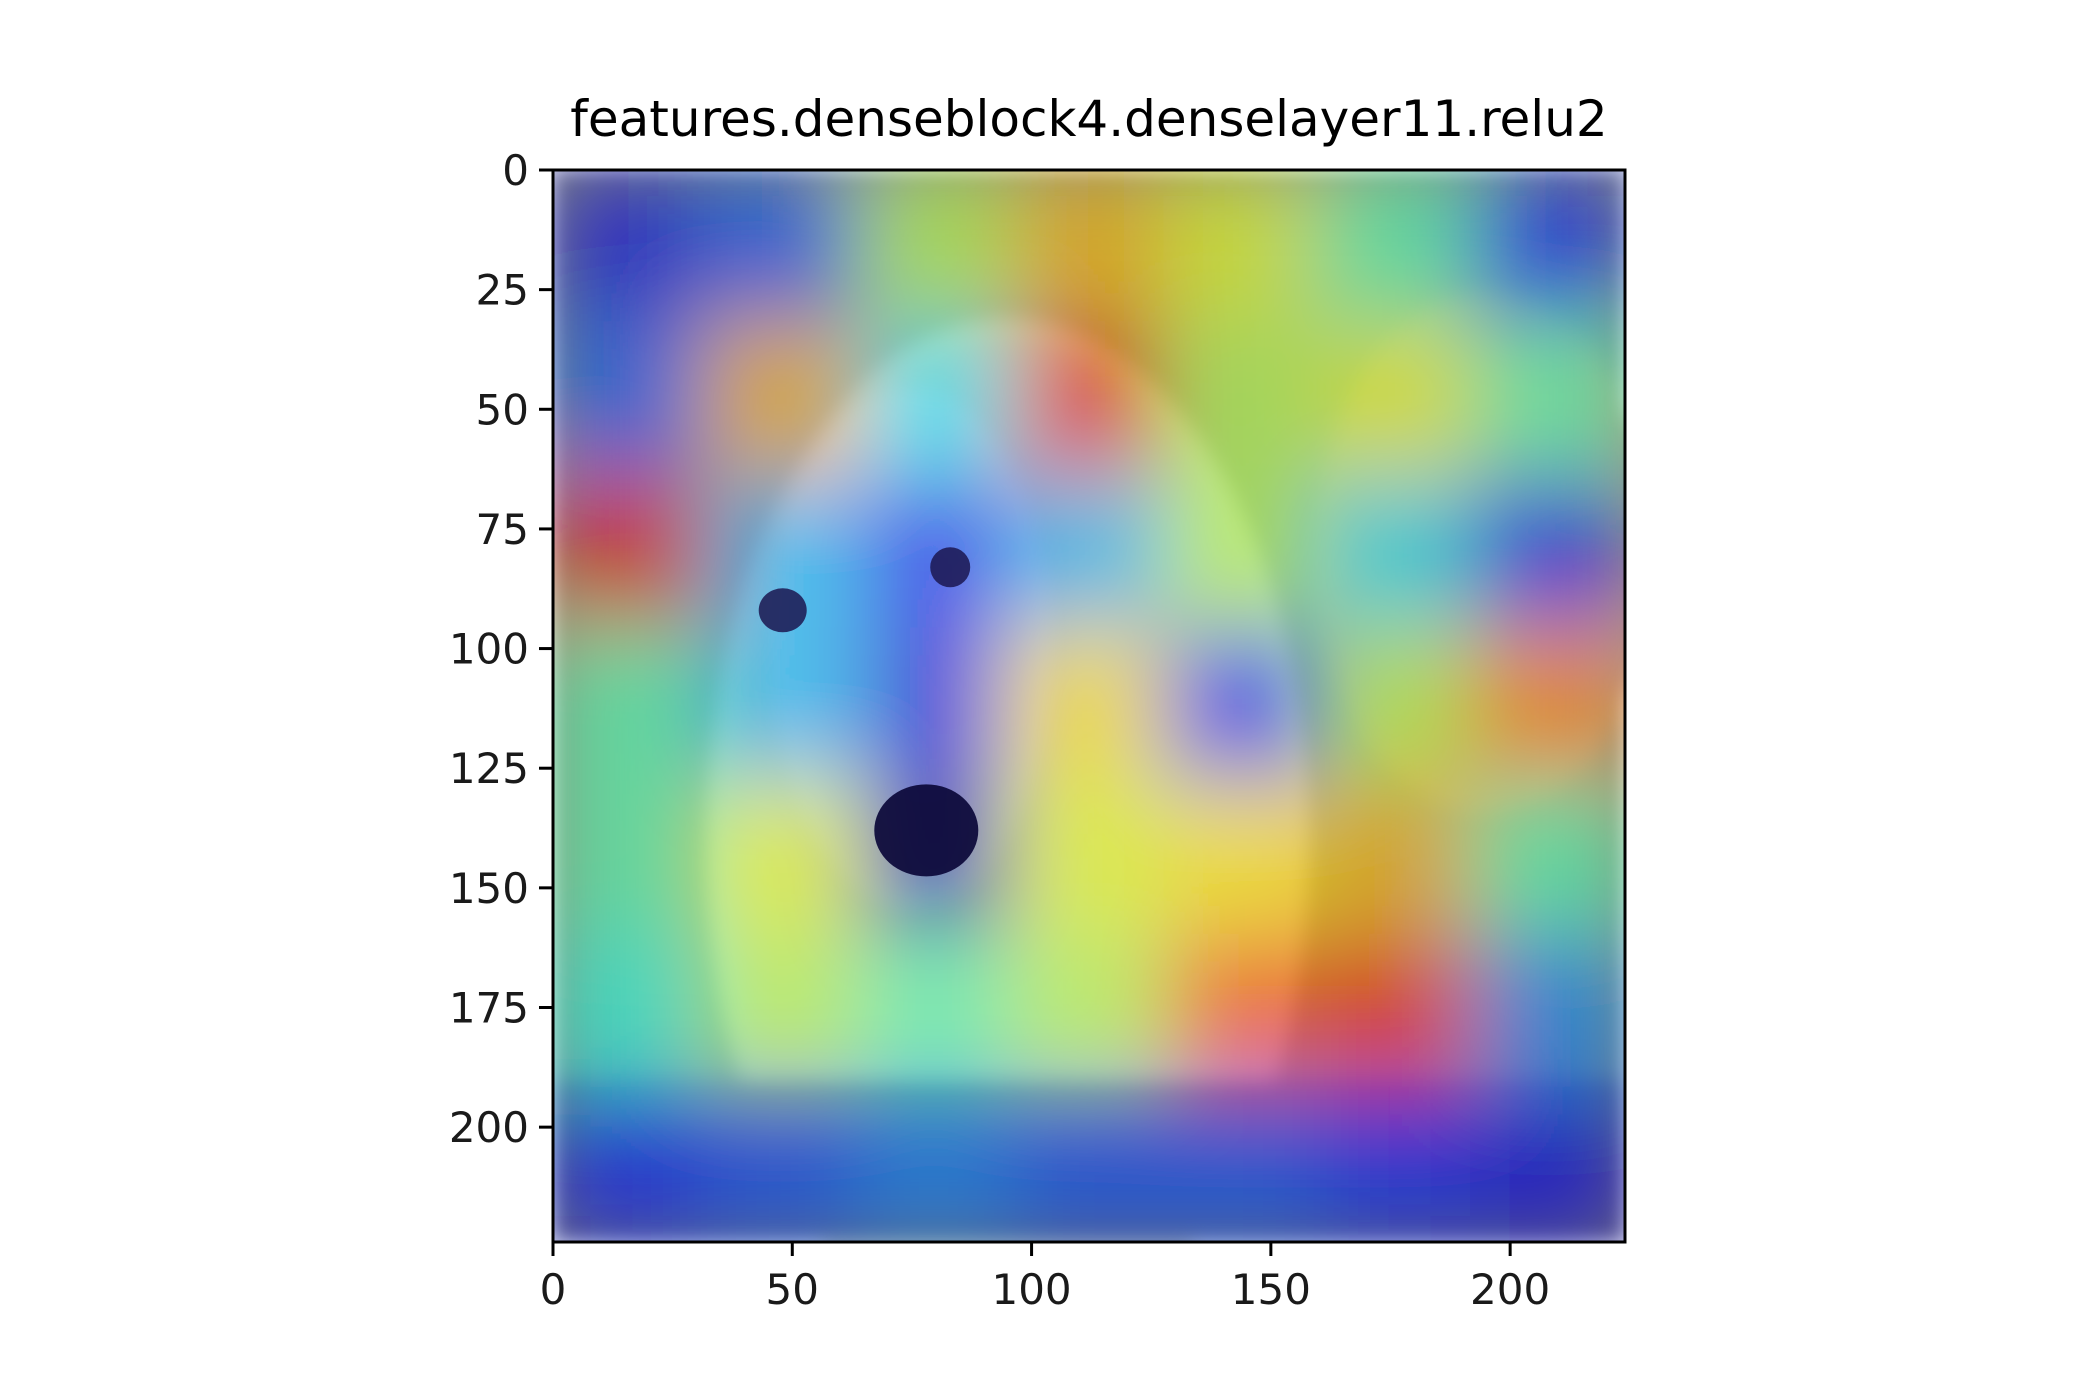  What do you see at coordinates (782, 610) in the screenshot?
I see `dog-left-eye` at bounding box center [782, 610].